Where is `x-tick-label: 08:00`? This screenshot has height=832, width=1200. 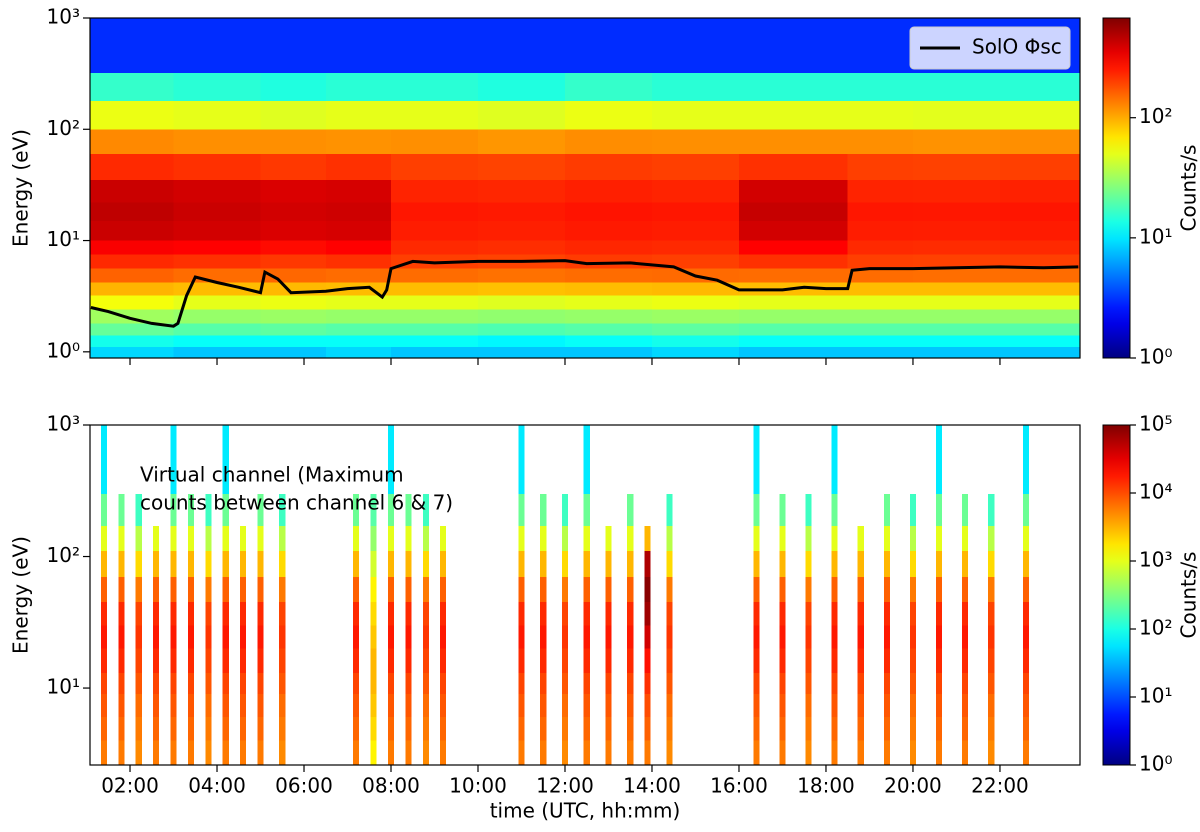
x-tick-label: 08:00 is located at coordinates (391, 786).